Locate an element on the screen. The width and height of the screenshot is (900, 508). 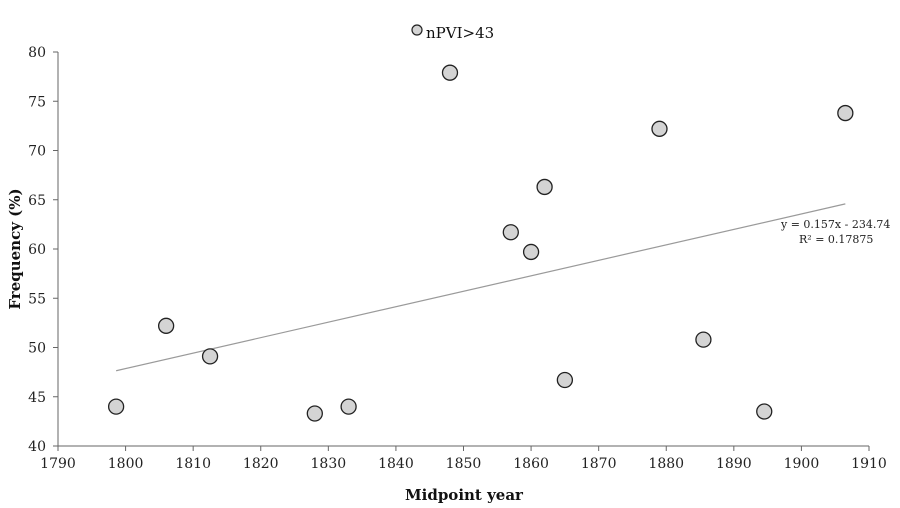
legend: nPVI>43 is located at coordinates (452, 33).